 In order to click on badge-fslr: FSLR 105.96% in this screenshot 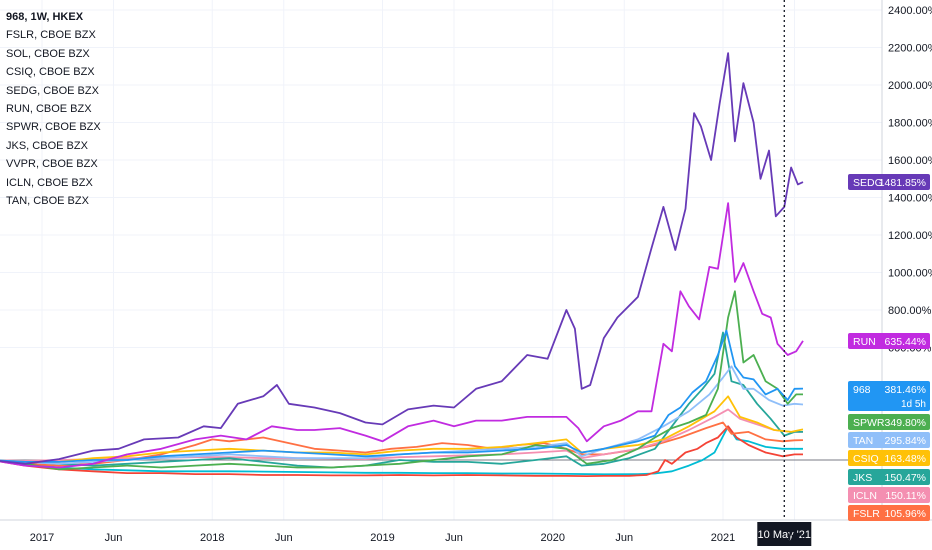, I will do `click(889, 513)`.